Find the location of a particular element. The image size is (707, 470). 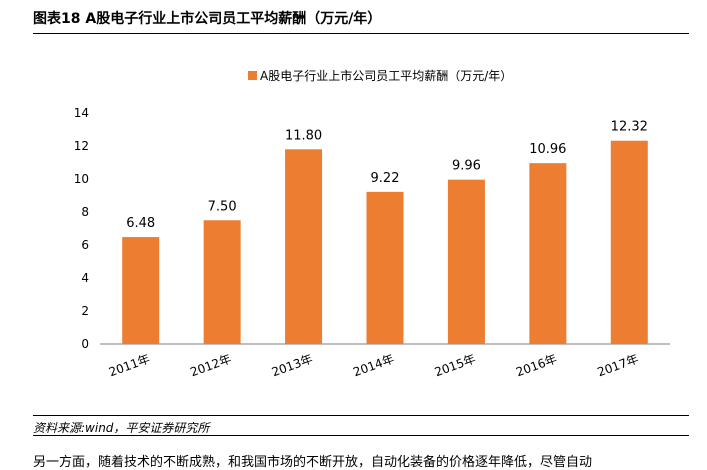

bar-value-label: 9.22 is located at coordinates (385, 178).